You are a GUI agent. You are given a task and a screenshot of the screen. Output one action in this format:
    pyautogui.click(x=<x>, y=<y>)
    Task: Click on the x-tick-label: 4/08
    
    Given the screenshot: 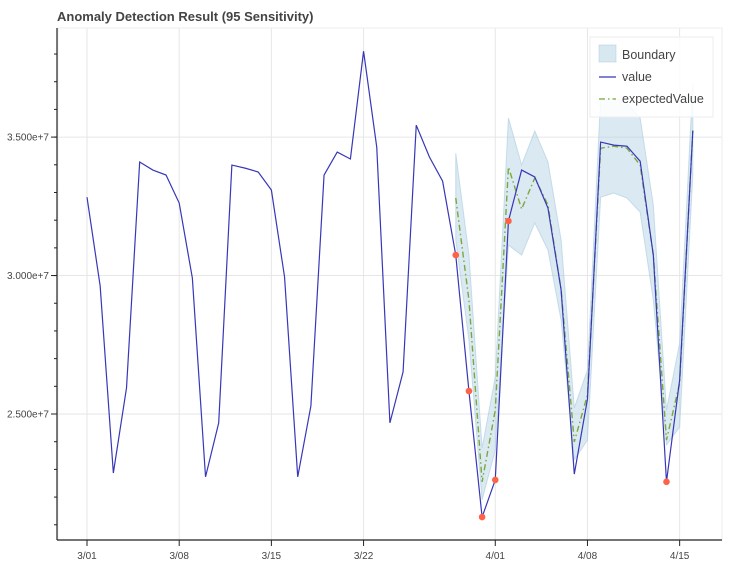 What is the action you would take?
    pyautogui.click(x=588, y=556)
    